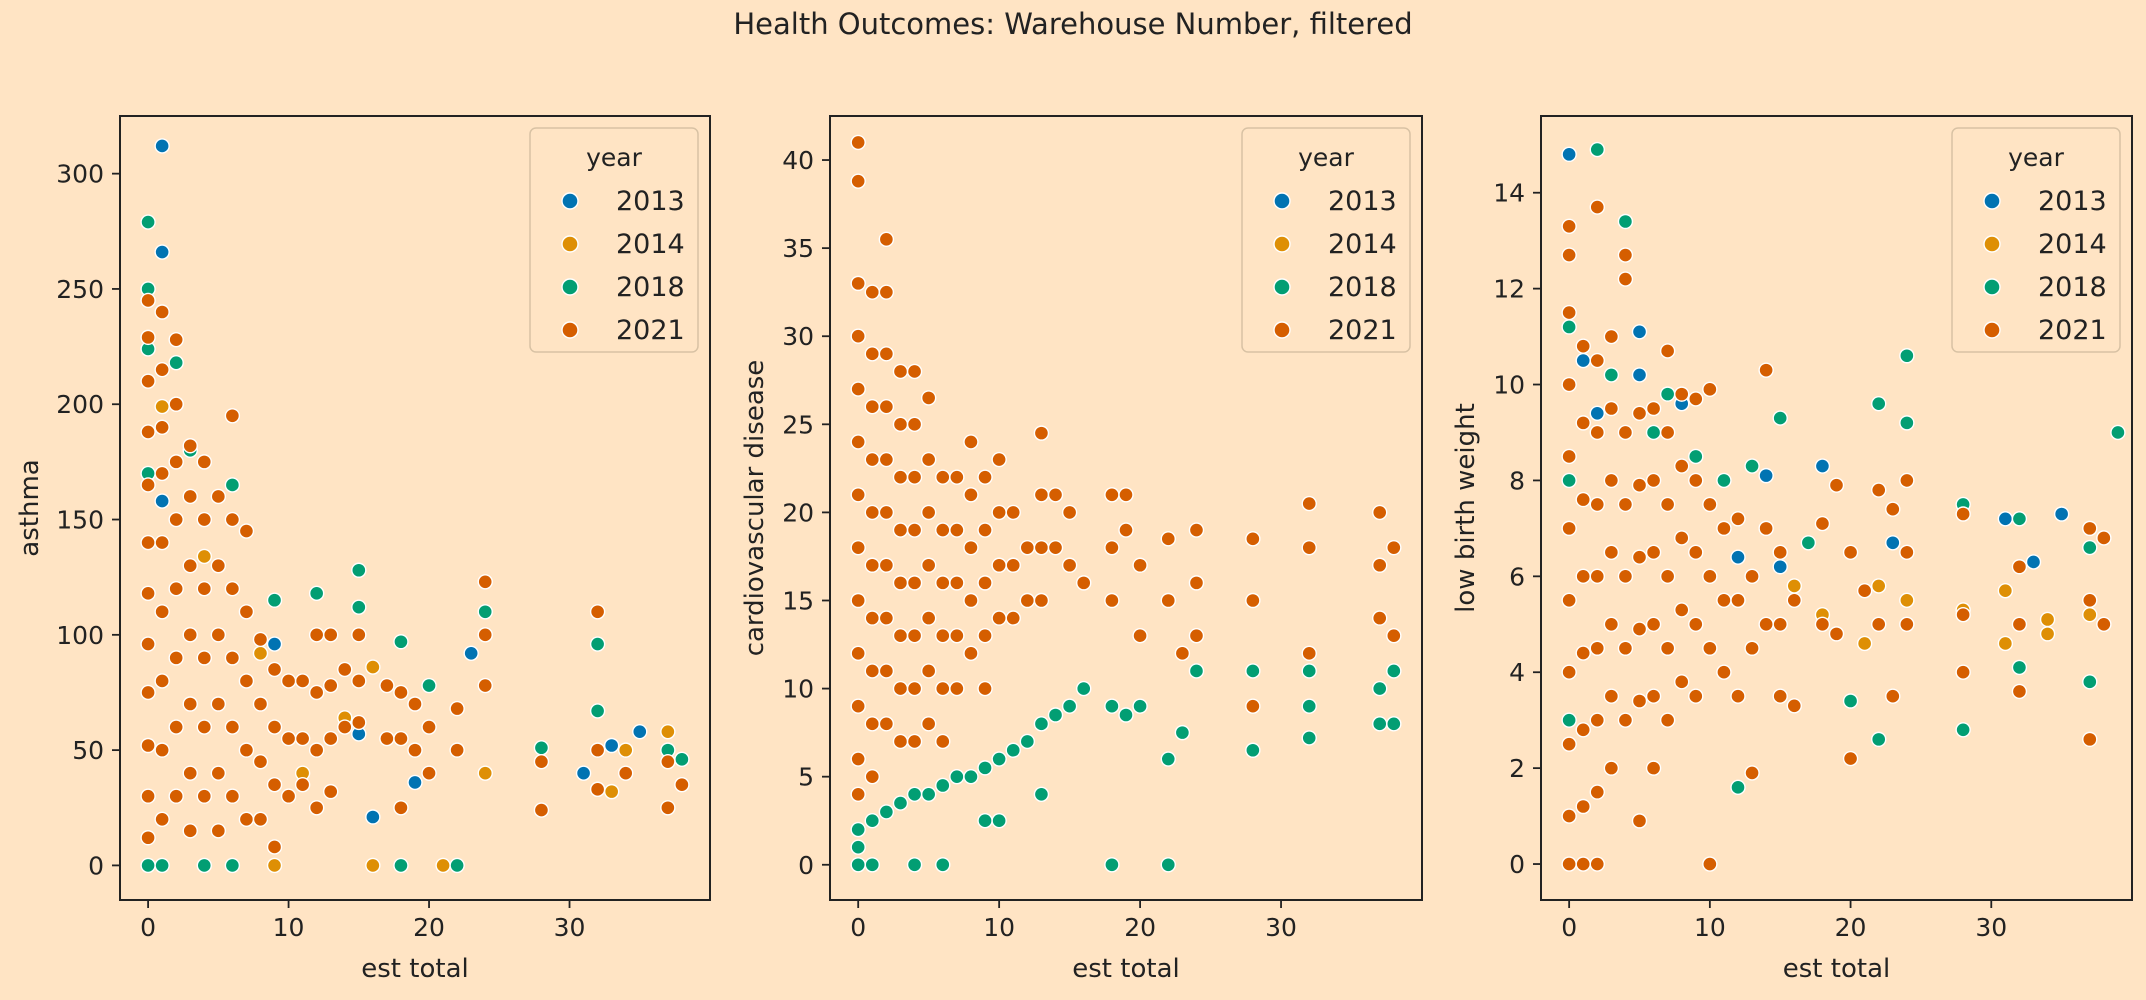  What do you see at coordinates (1851, 927) in the screenshot?
I see `x-tick-label: 20` at bounding box center [1851, 927].